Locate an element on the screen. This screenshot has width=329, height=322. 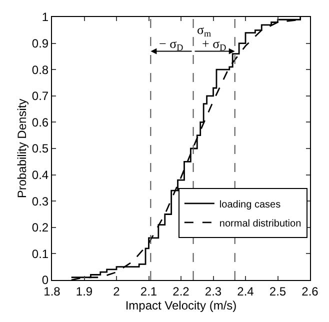
y-tick-label: 0.4 is located at coordinates (40, 175).